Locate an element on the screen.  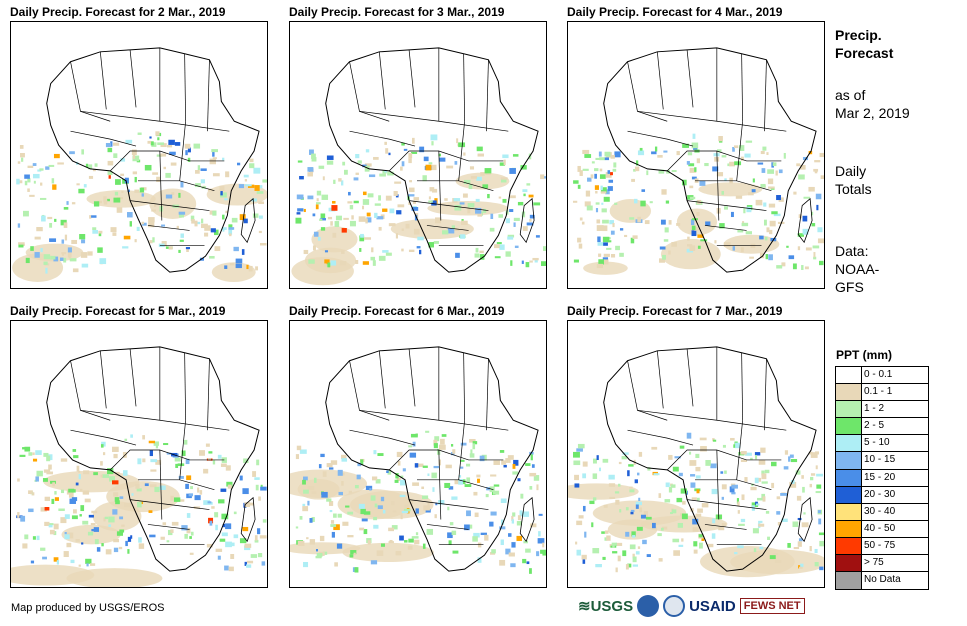
legend-row: 50 - 75 is located at coordinates (882, 546).